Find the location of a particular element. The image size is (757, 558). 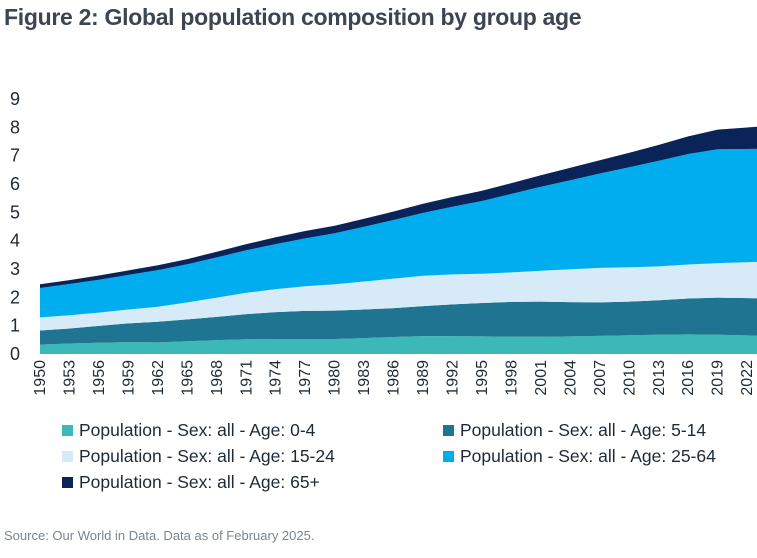

x-tick-label: 2019 is located at coordinates (718, 378).